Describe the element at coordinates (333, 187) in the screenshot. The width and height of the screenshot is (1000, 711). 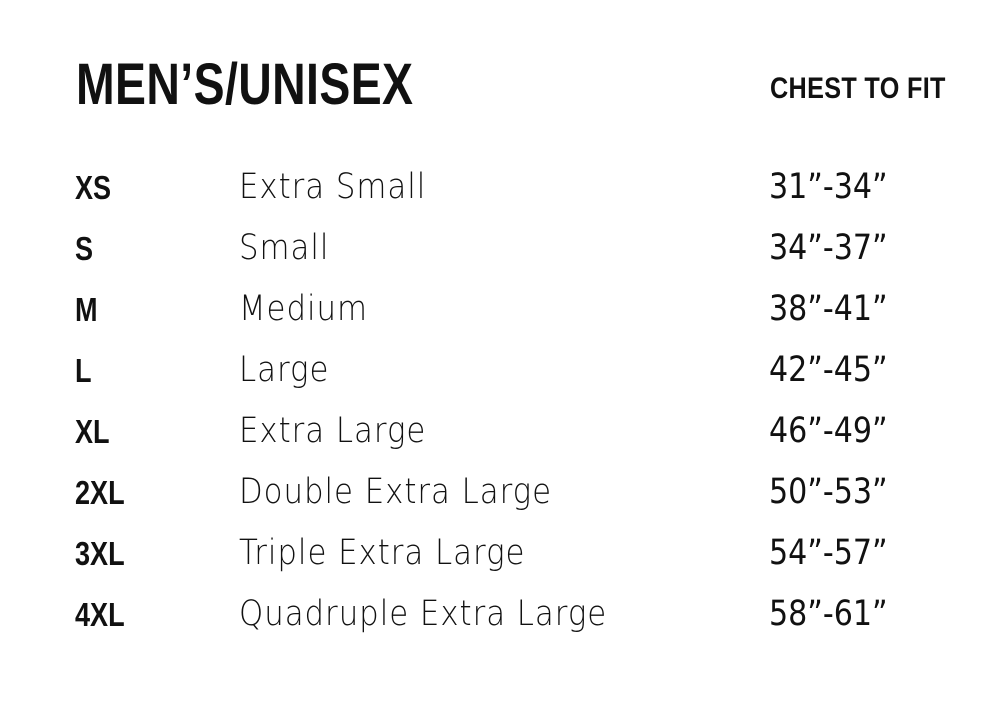
I see `size-description: Extra Small` at that location.